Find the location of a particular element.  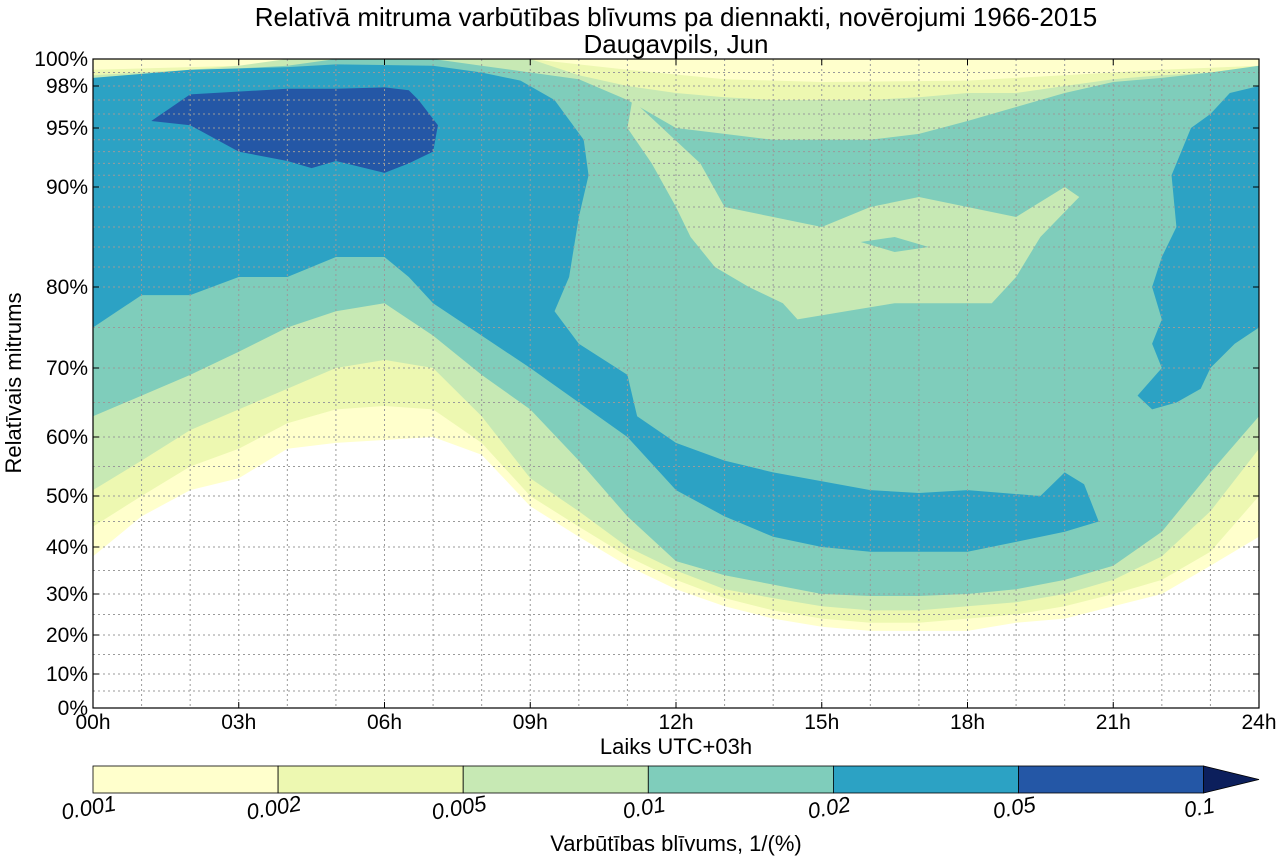

x-tick-label: 24h is located at coordinates (1258, 722).